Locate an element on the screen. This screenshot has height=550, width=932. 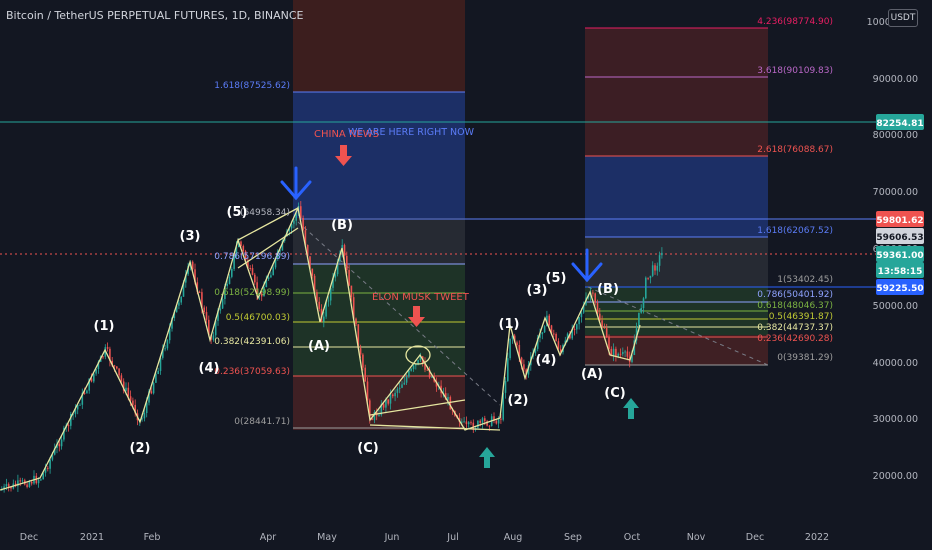
x-tick-label: 2021 is located at coordinates (92, 537).